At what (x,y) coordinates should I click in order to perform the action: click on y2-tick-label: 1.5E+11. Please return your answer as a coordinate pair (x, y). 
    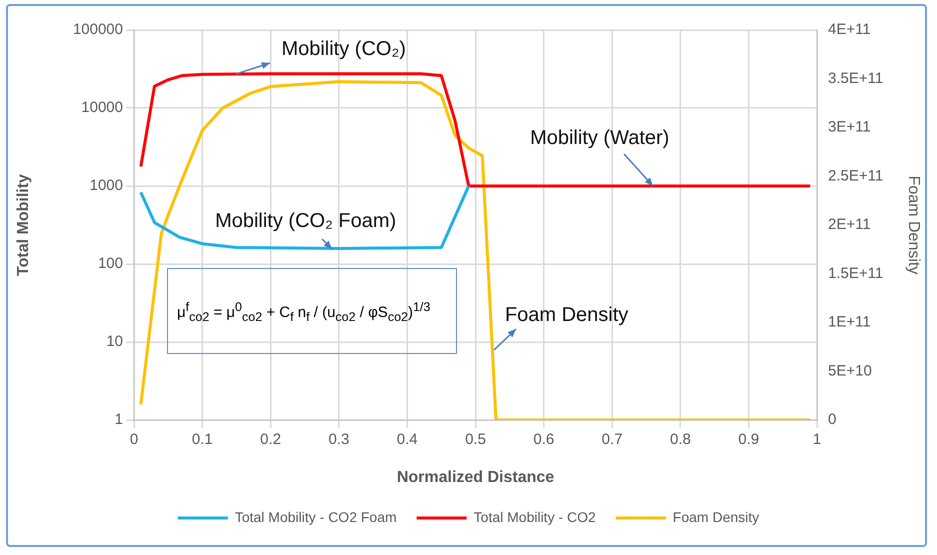
    Looking at the image, I should click on (856, 273).